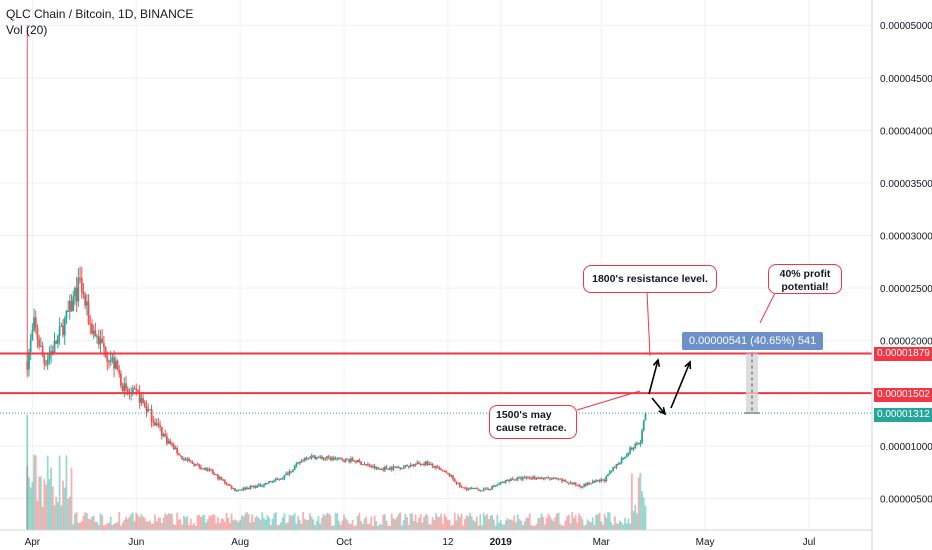 The height and width of the screenshot is (550, 932). I want to click on measure-label: 0.00000541 (40.65%) 541, so click(753, 341).